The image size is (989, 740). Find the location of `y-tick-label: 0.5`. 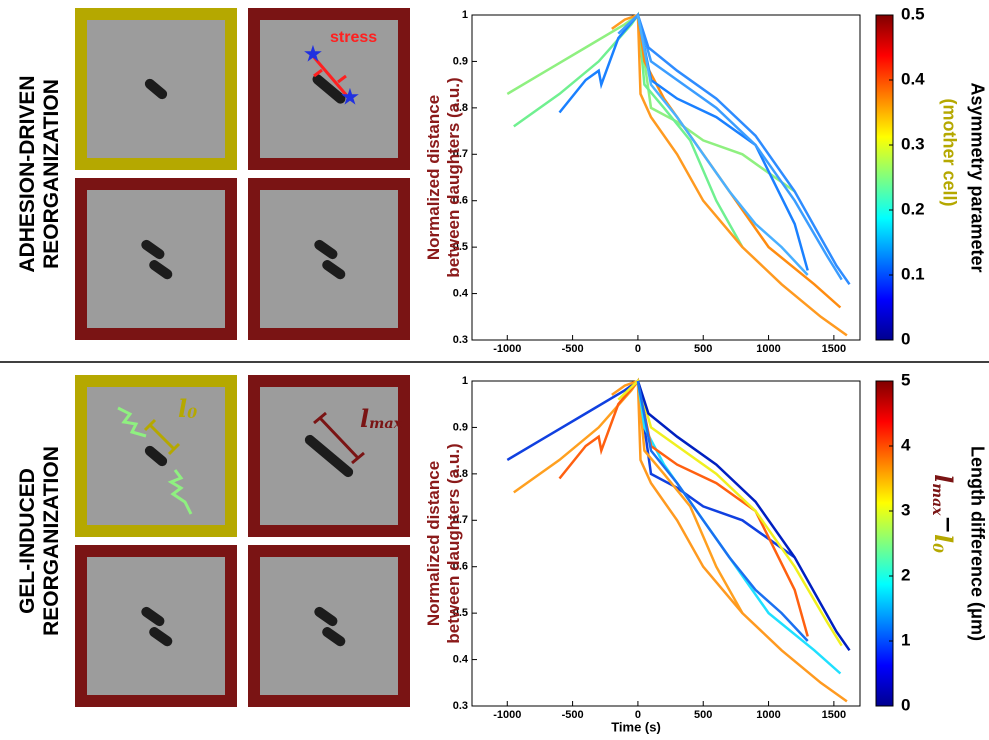

y-tick-label: 0.5 is located at coordinates (460, 247).